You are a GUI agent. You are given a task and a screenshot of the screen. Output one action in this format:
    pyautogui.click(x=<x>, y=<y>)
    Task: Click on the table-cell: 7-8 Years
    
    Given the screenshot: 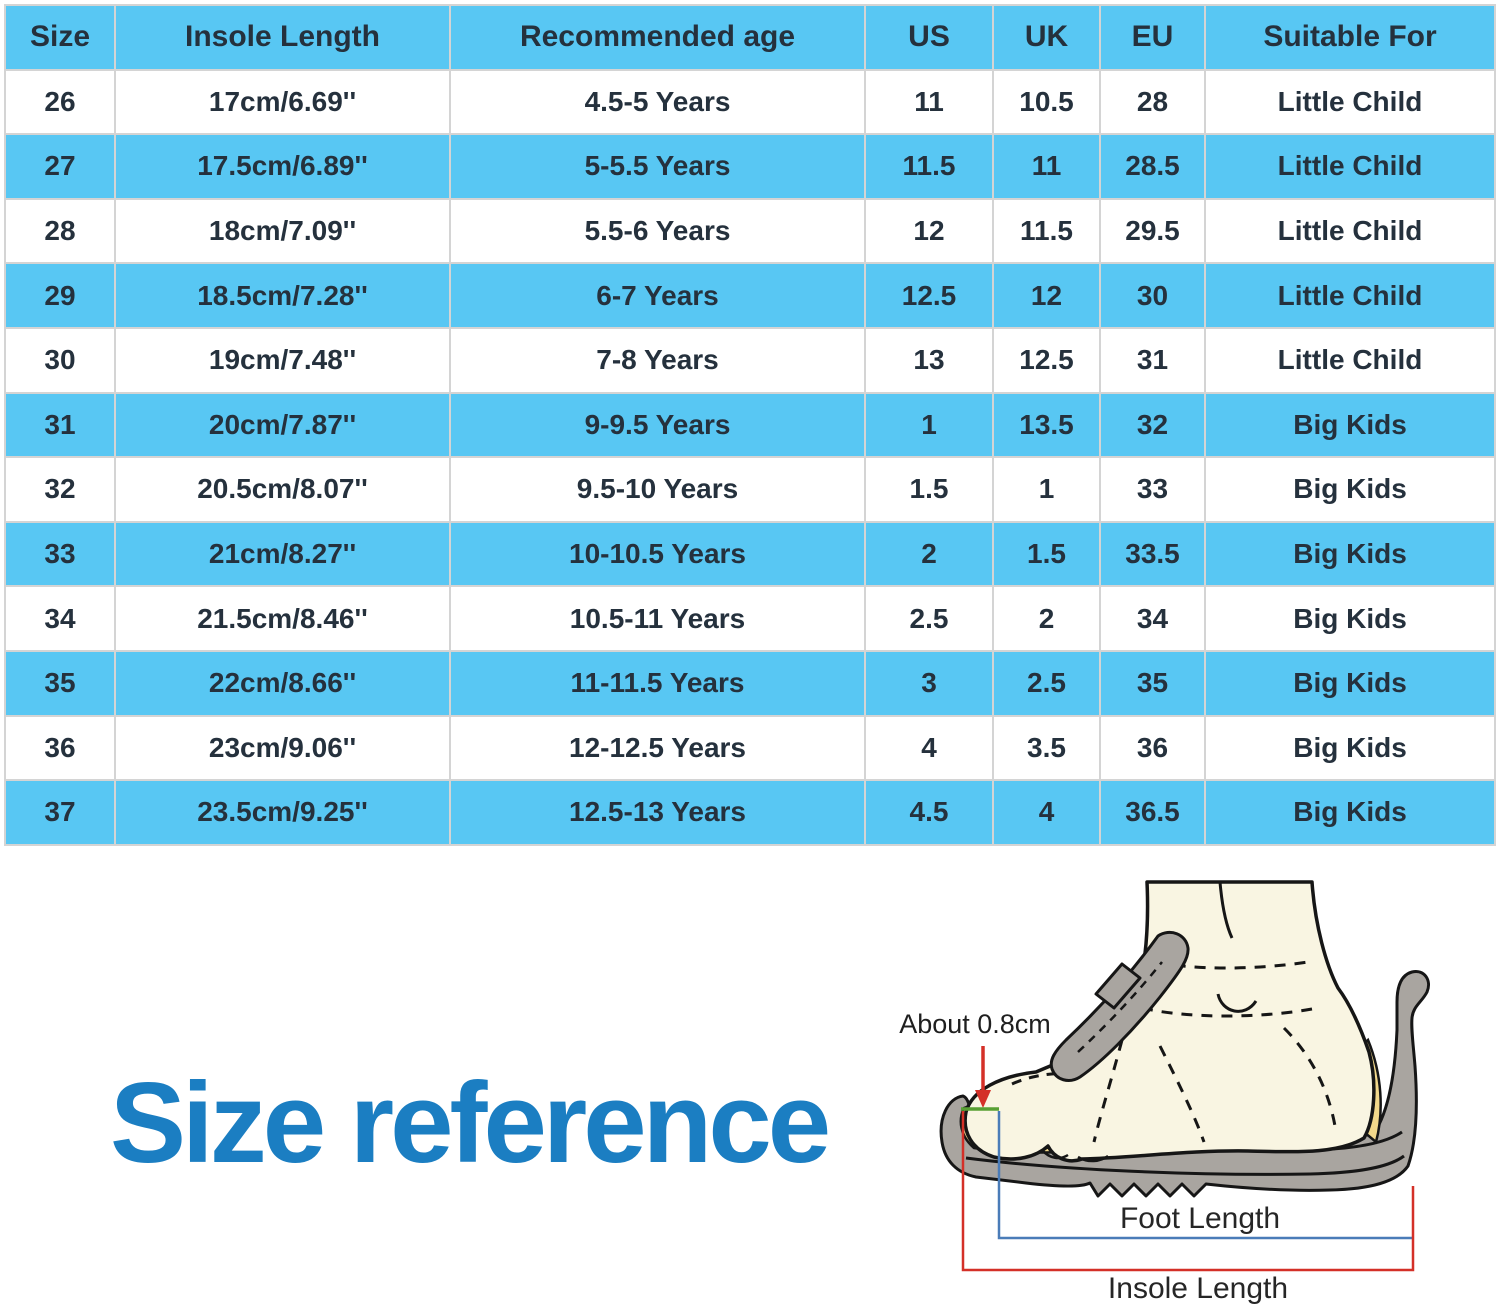 What is the action you would take?
    pyautogui.click(x=657, y=360)
    